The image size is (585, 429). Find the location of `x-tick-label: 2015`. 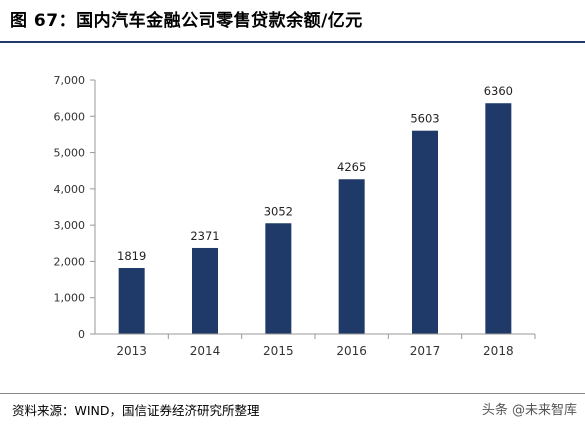

x-tick-label: 2015 is located at coordinates (278, 351).